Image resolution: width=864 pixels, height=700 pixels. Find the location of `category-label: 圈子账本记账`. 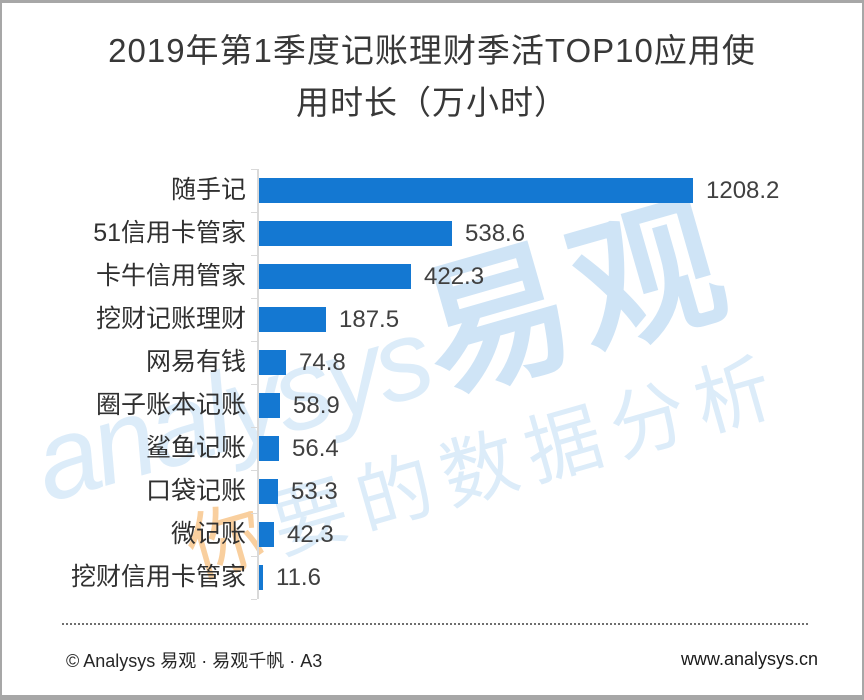

category-label: 圈子账本记账 is located at coordinates (170, 405).